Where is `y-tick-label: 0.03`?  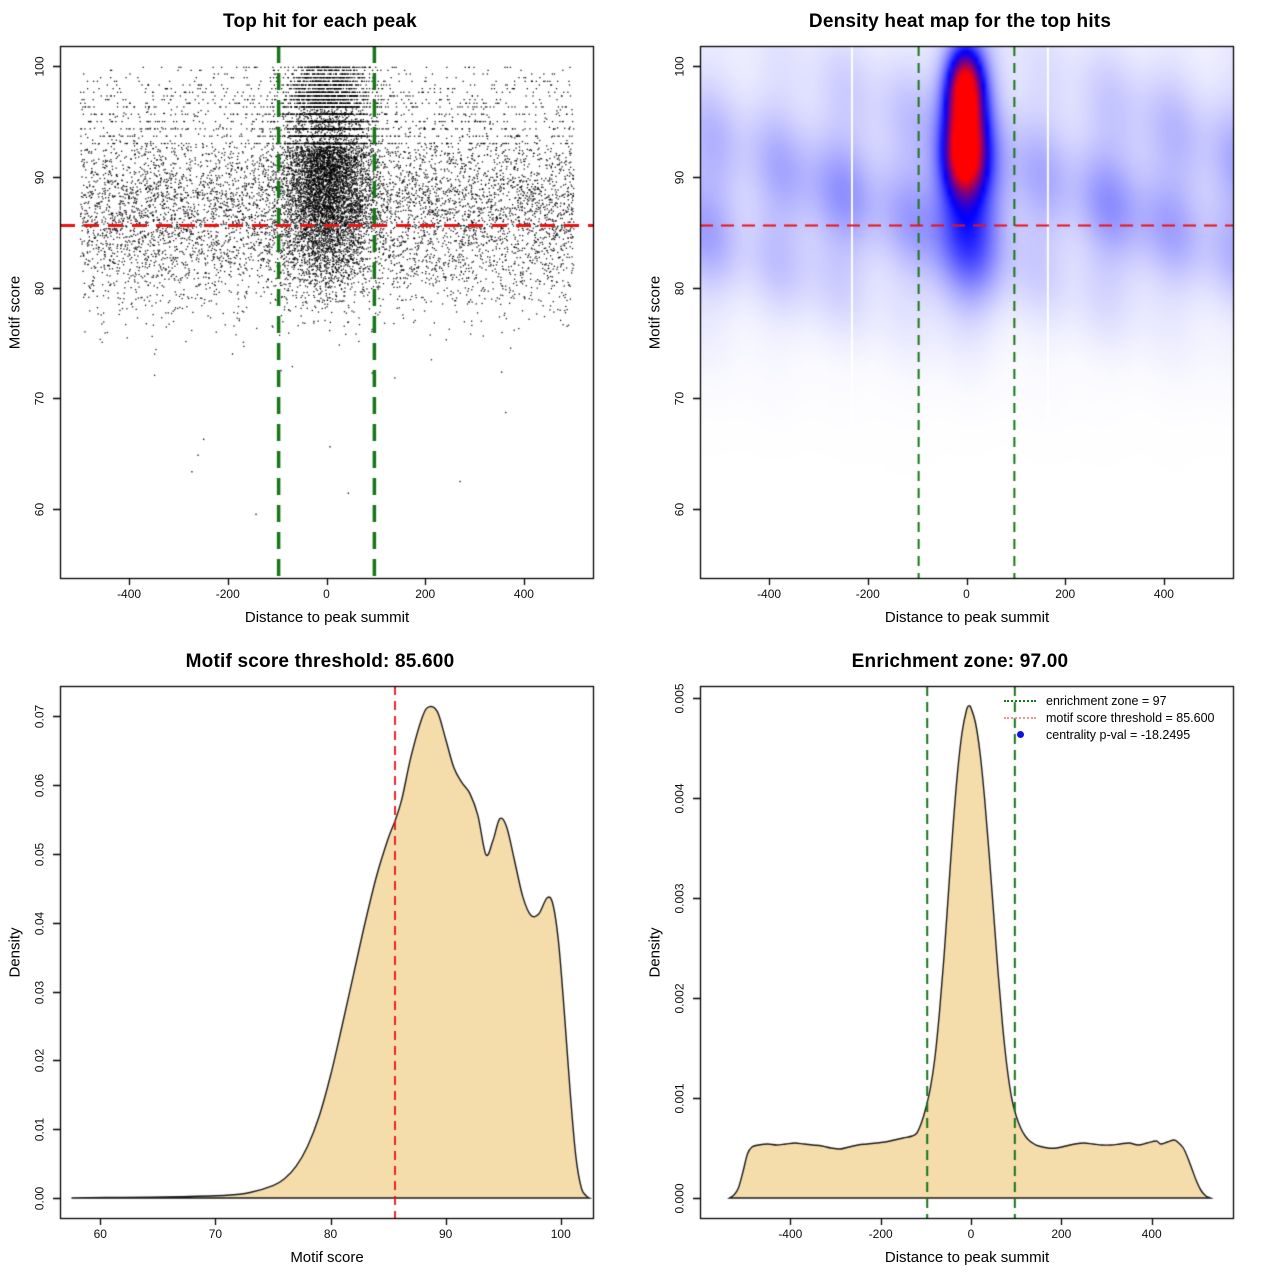 y-tick-label: 0.03 is located at coordinates (39, 992).